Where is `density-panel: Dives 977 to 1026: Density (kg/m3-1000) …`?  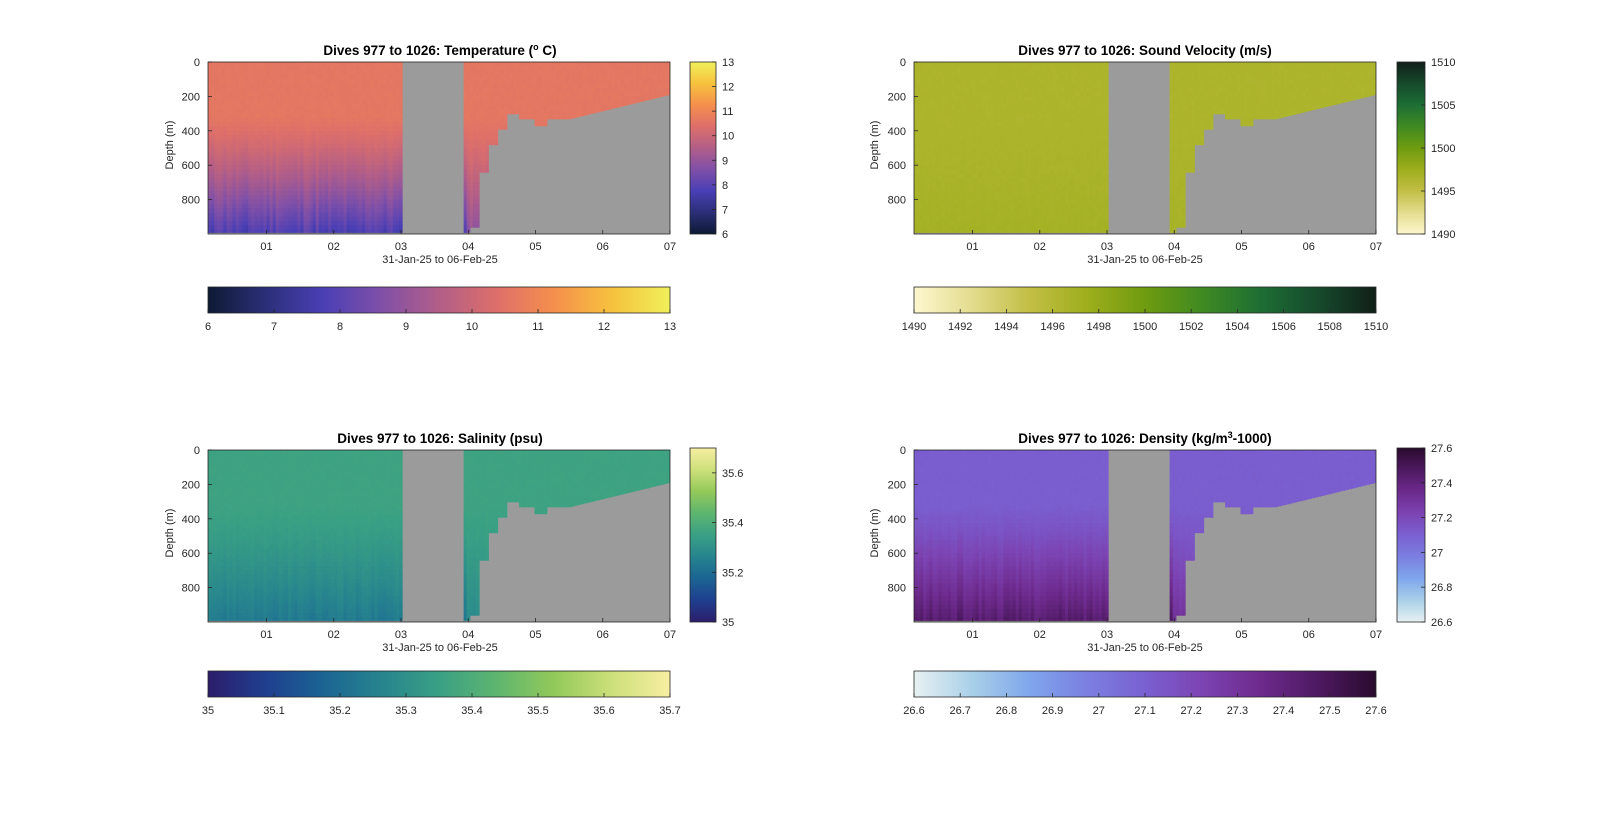
density-panel: Dives 977 to 1026: Density (kg/m3-1000) … is located at coordinates (1070, 542).